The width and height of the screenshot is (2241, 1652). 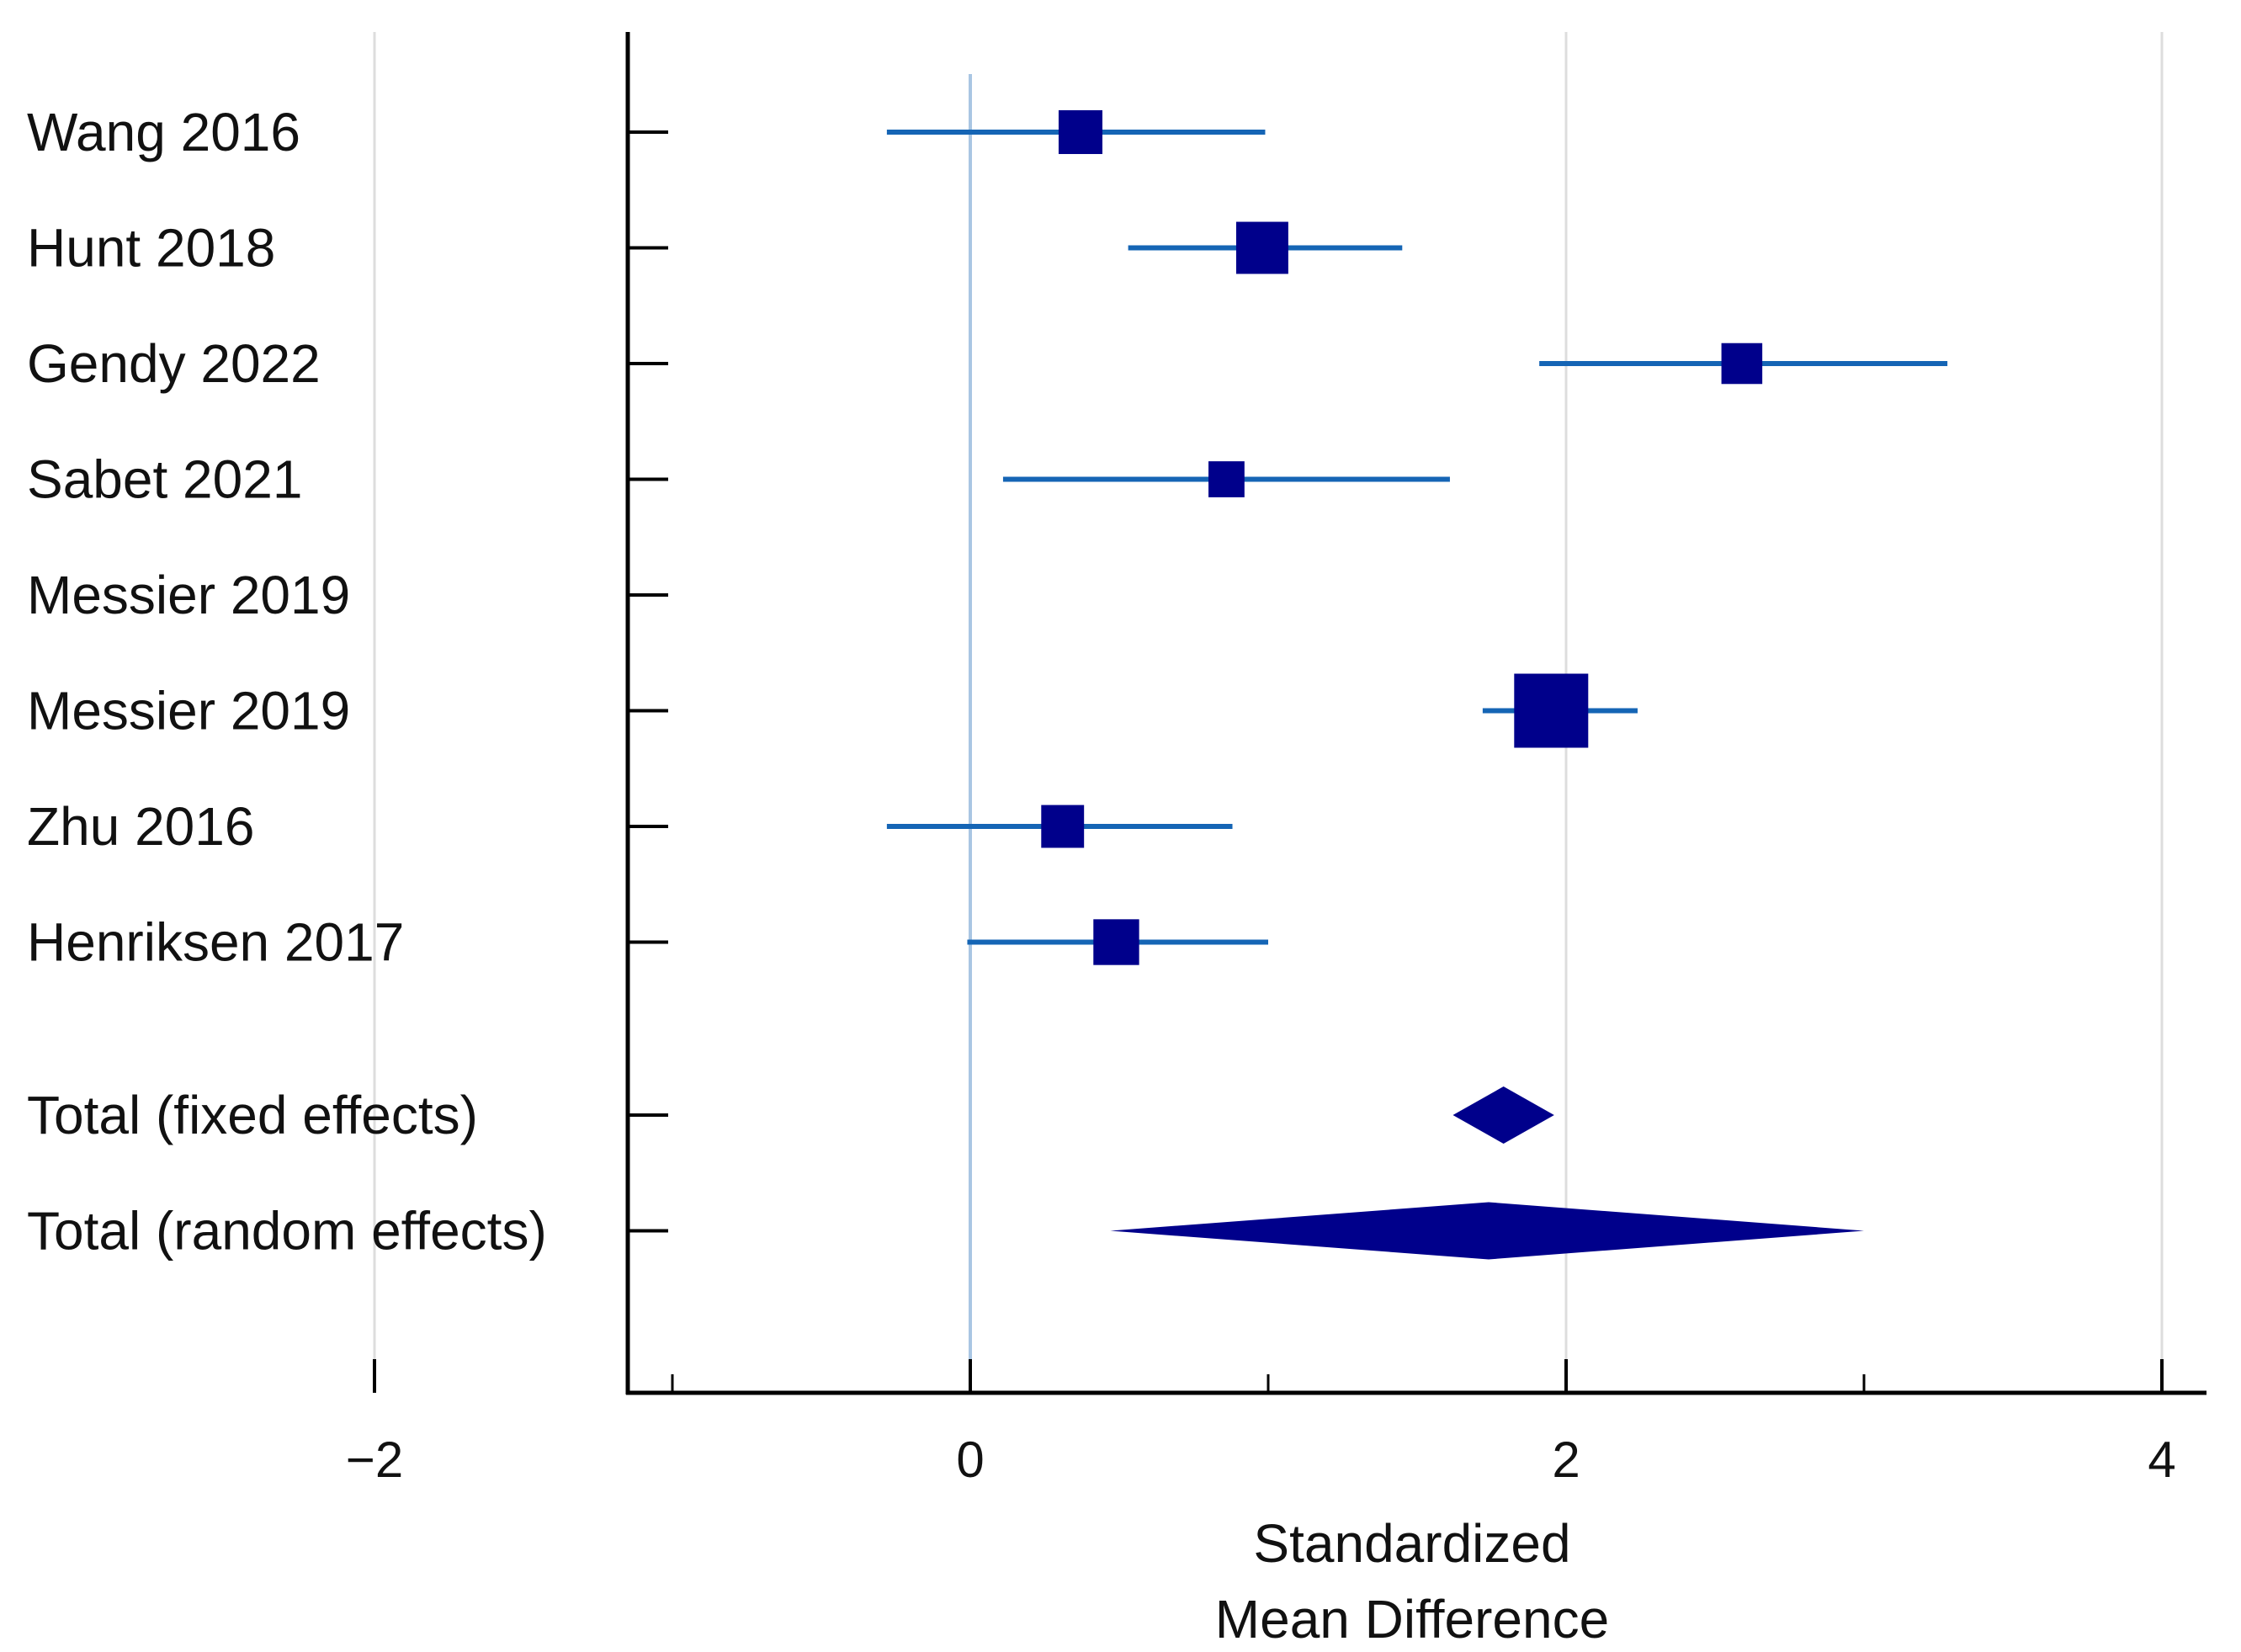 I want to click on total-label: Total (random effects), so click(x=287, y=1231).